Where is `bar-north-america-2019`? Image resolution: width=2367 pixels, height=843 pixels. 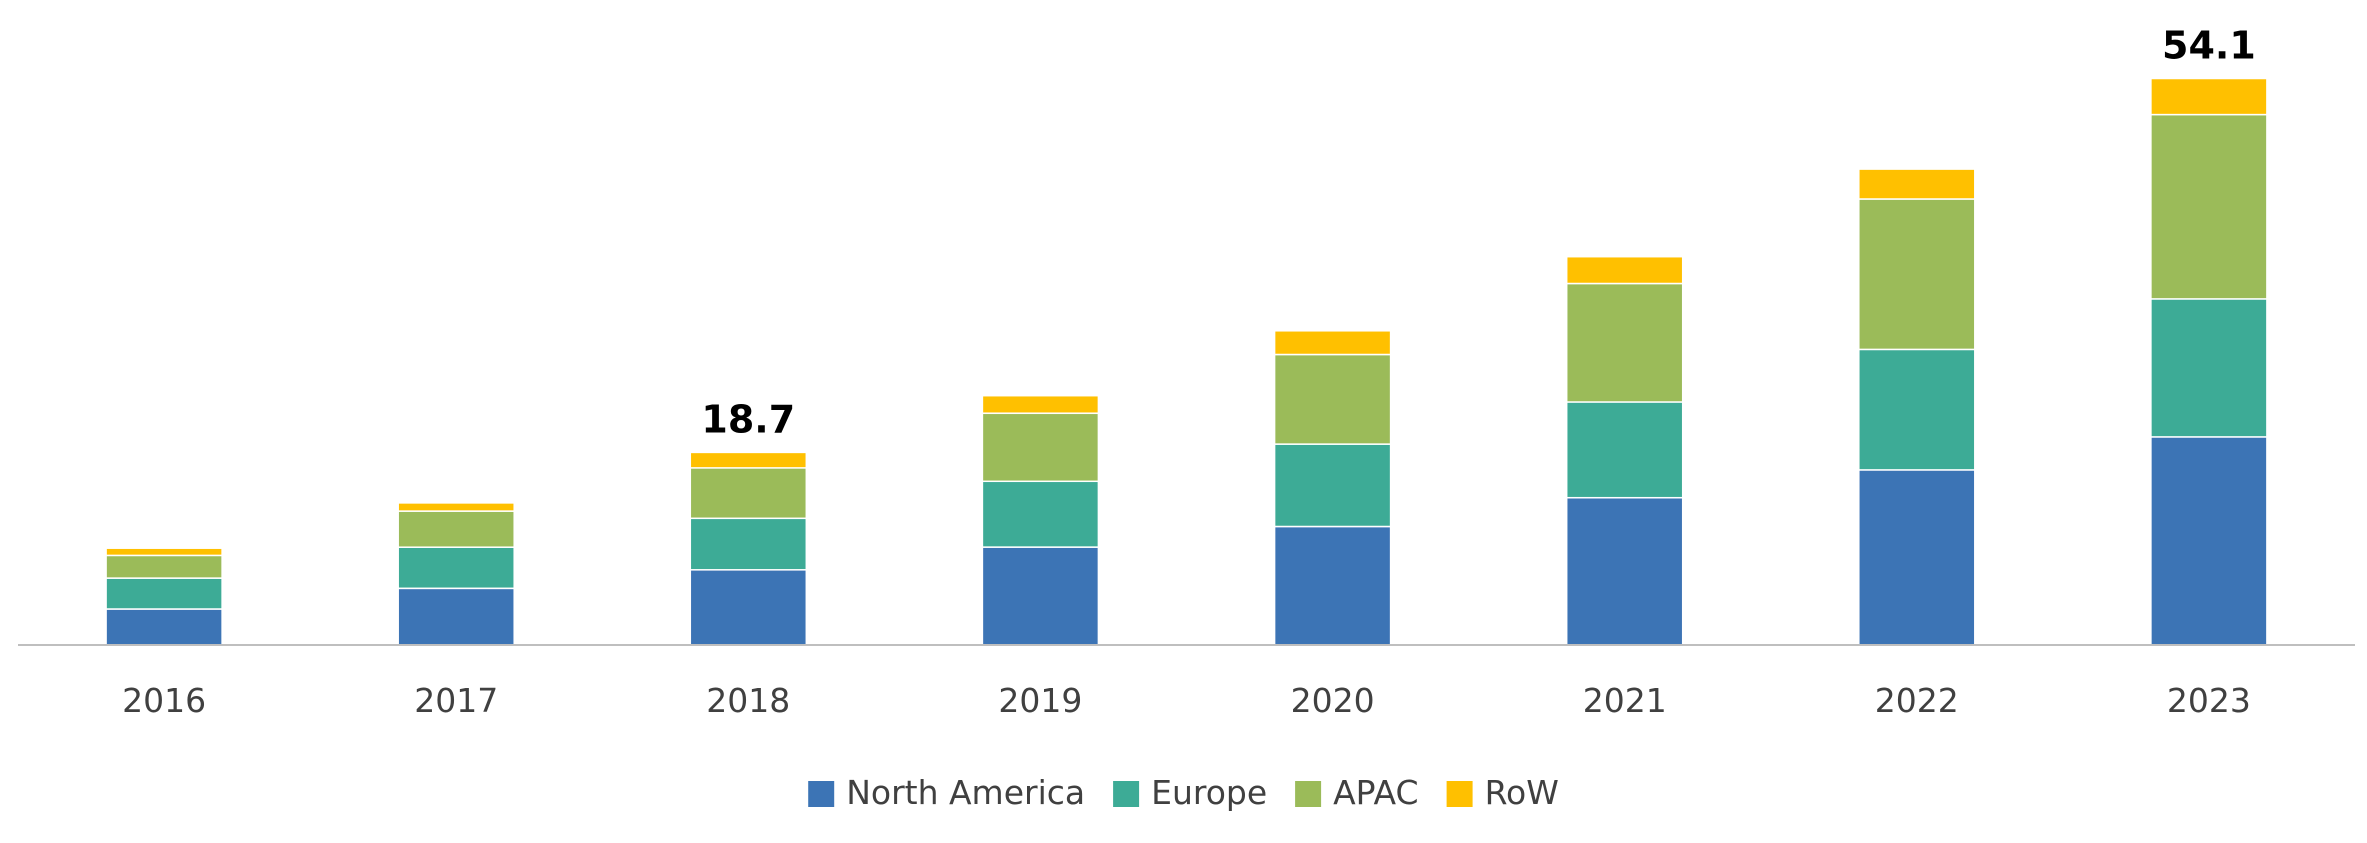
bar-north-america-2019 is located at coordinates (1040, 596).